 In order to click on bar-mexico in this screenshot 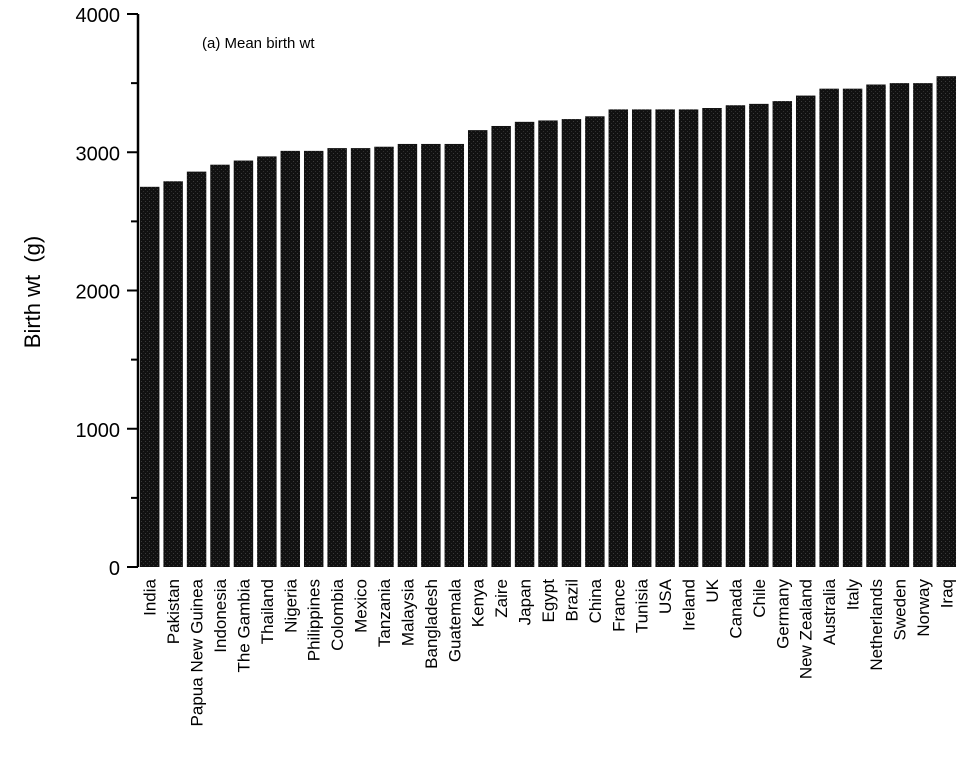, I will do `click(360, 357)`.